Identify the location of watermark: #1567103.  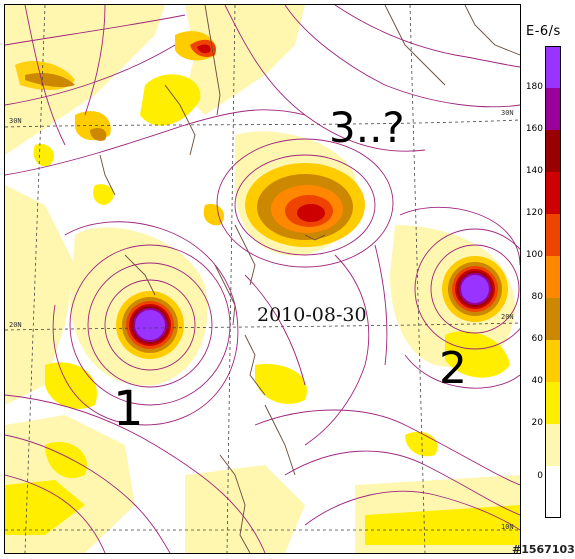
(543, 549).